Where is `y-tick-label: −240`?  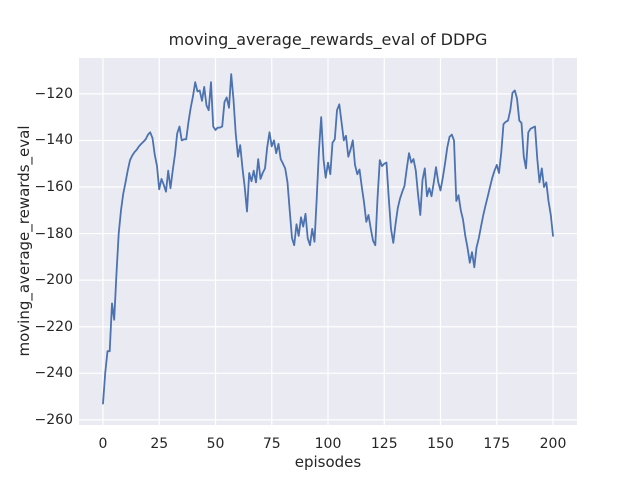 y-tick-label: −240 is located at coordinates (53, 373).